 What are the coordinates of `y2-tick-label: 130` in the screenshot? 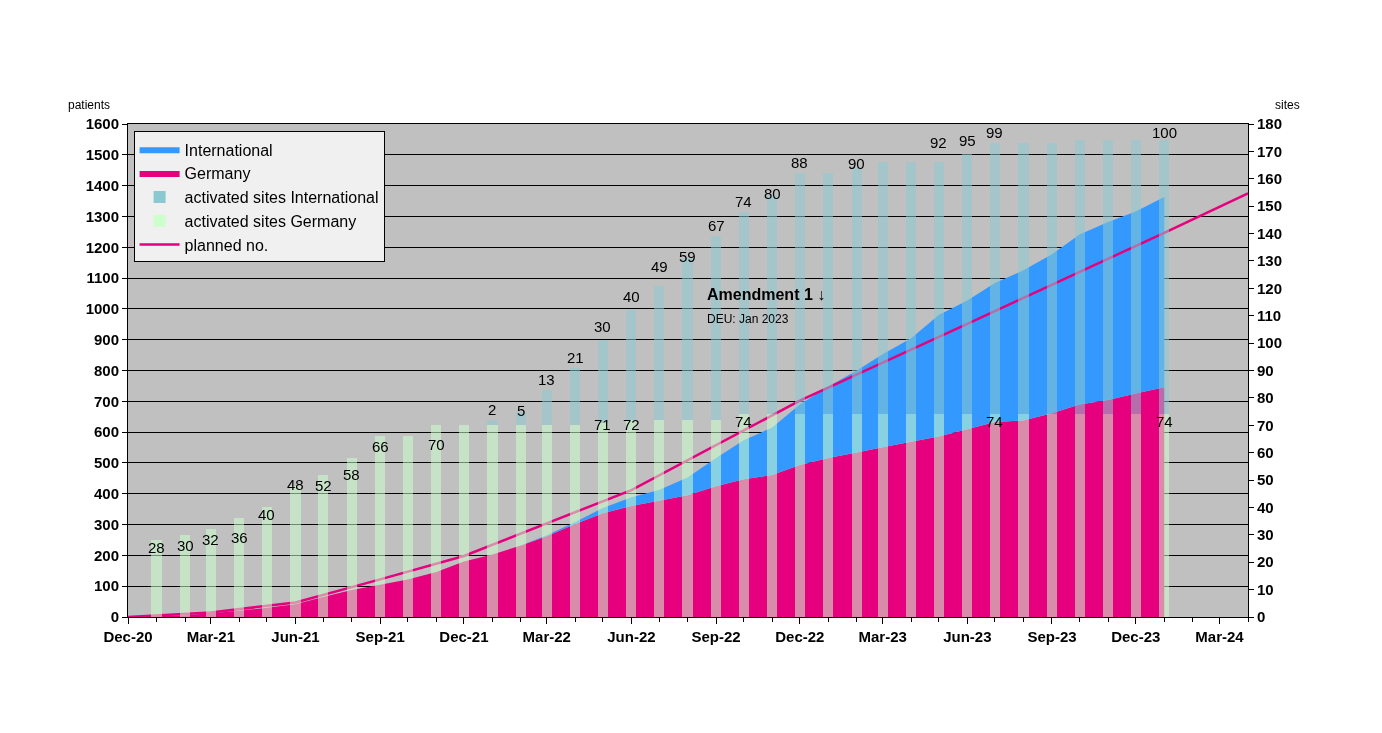 It's located at (1270, 261).